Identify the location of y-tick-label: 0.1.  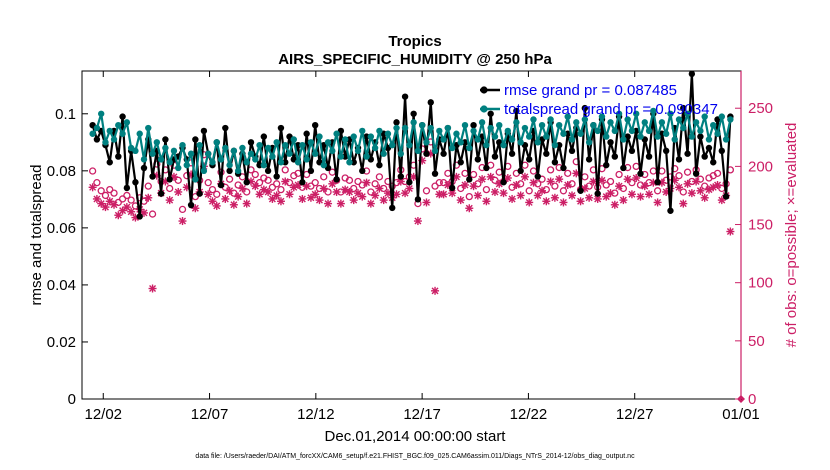
(65, 114).